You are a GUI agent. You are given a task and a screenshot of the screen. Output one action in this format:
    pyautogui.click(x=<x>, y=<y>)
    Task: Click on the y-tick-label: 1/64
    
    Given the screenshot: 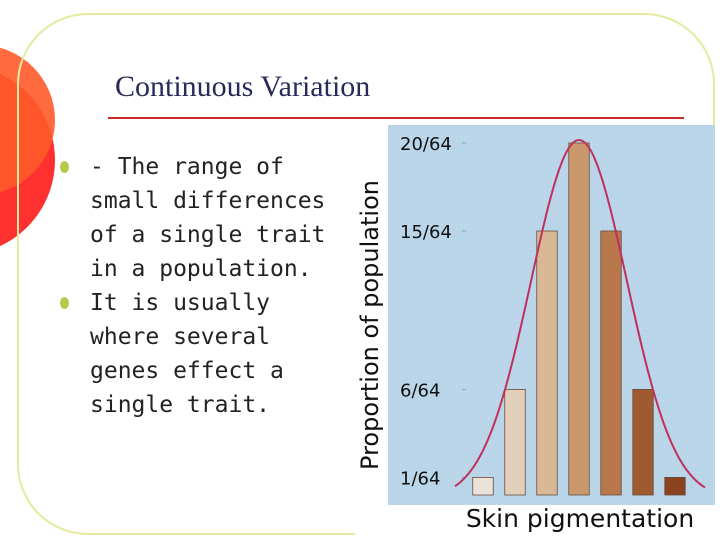 What is the action you would take?
    pyautogui.click(x=420, y=478)
    